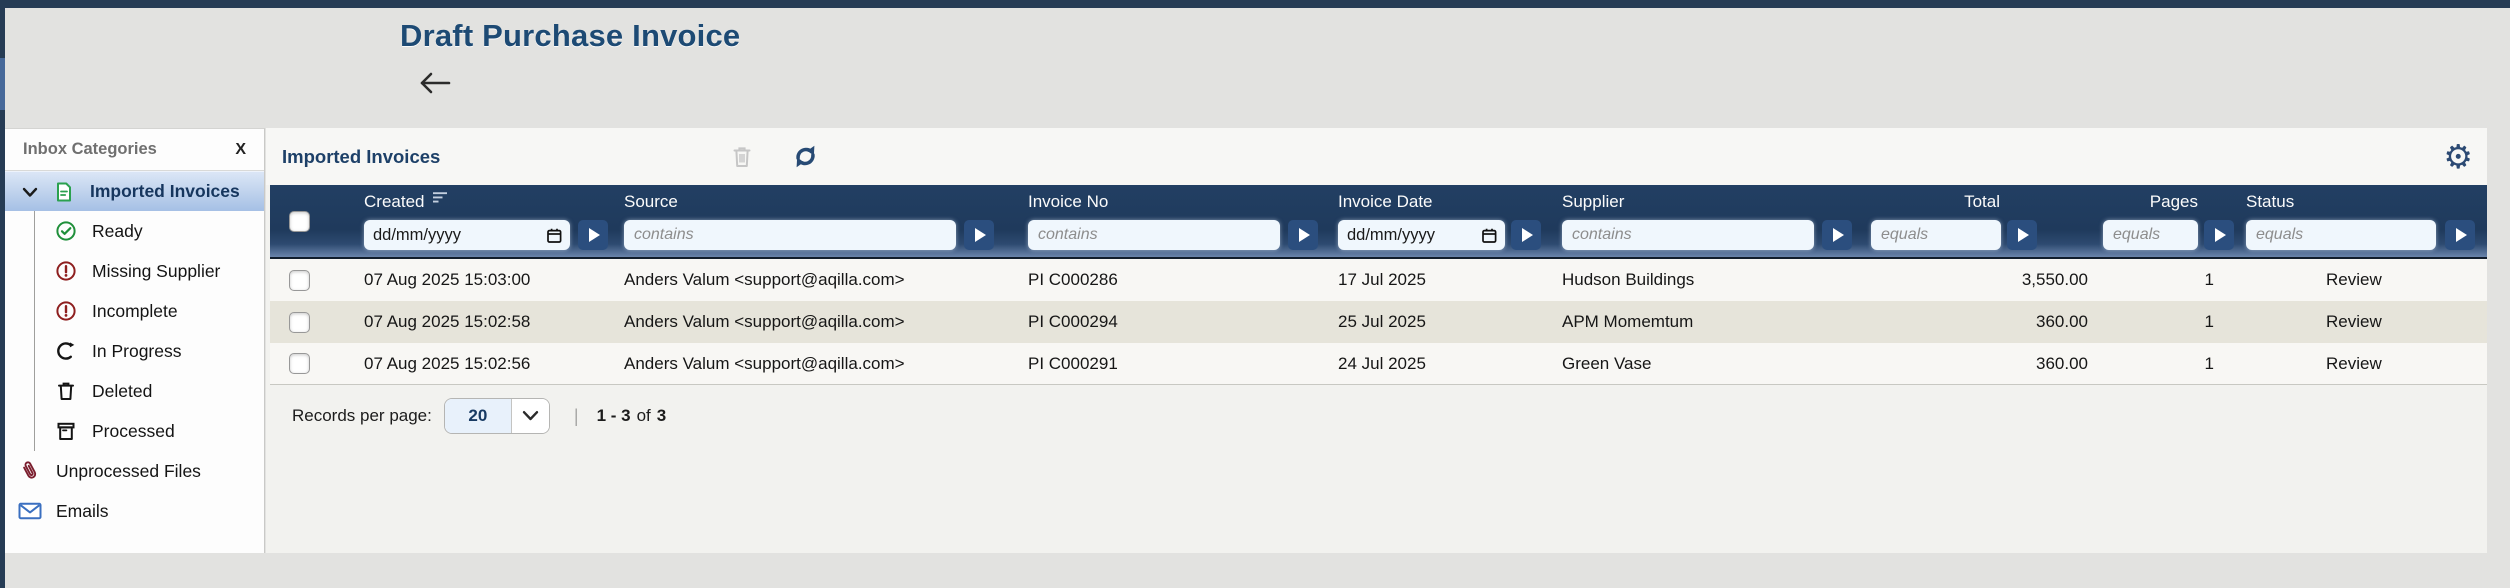 The image size is (2510, 588). Describe the element at coordinates (30, 511) in the screenshot. I see `envelope-icon` at that location.